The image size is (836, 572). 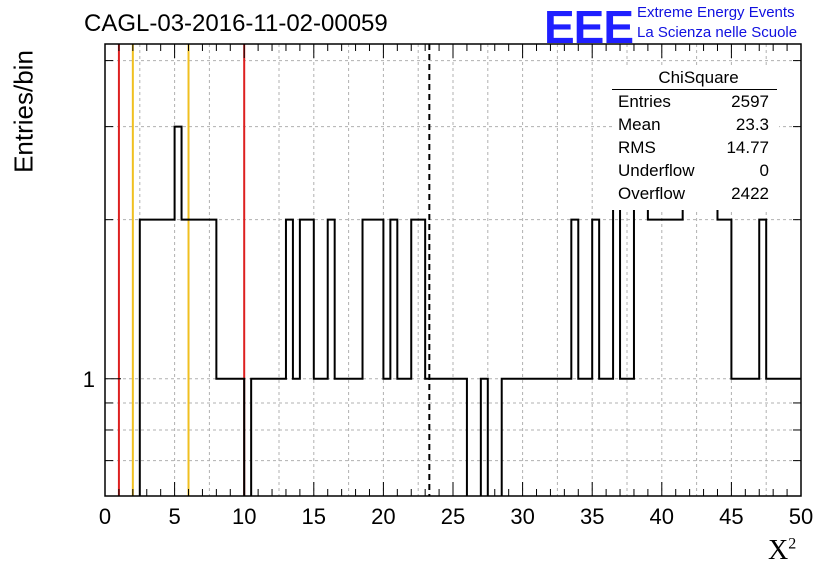 I want to click on stats-row-entries: Entries 2597, so click(x=694, y=103).